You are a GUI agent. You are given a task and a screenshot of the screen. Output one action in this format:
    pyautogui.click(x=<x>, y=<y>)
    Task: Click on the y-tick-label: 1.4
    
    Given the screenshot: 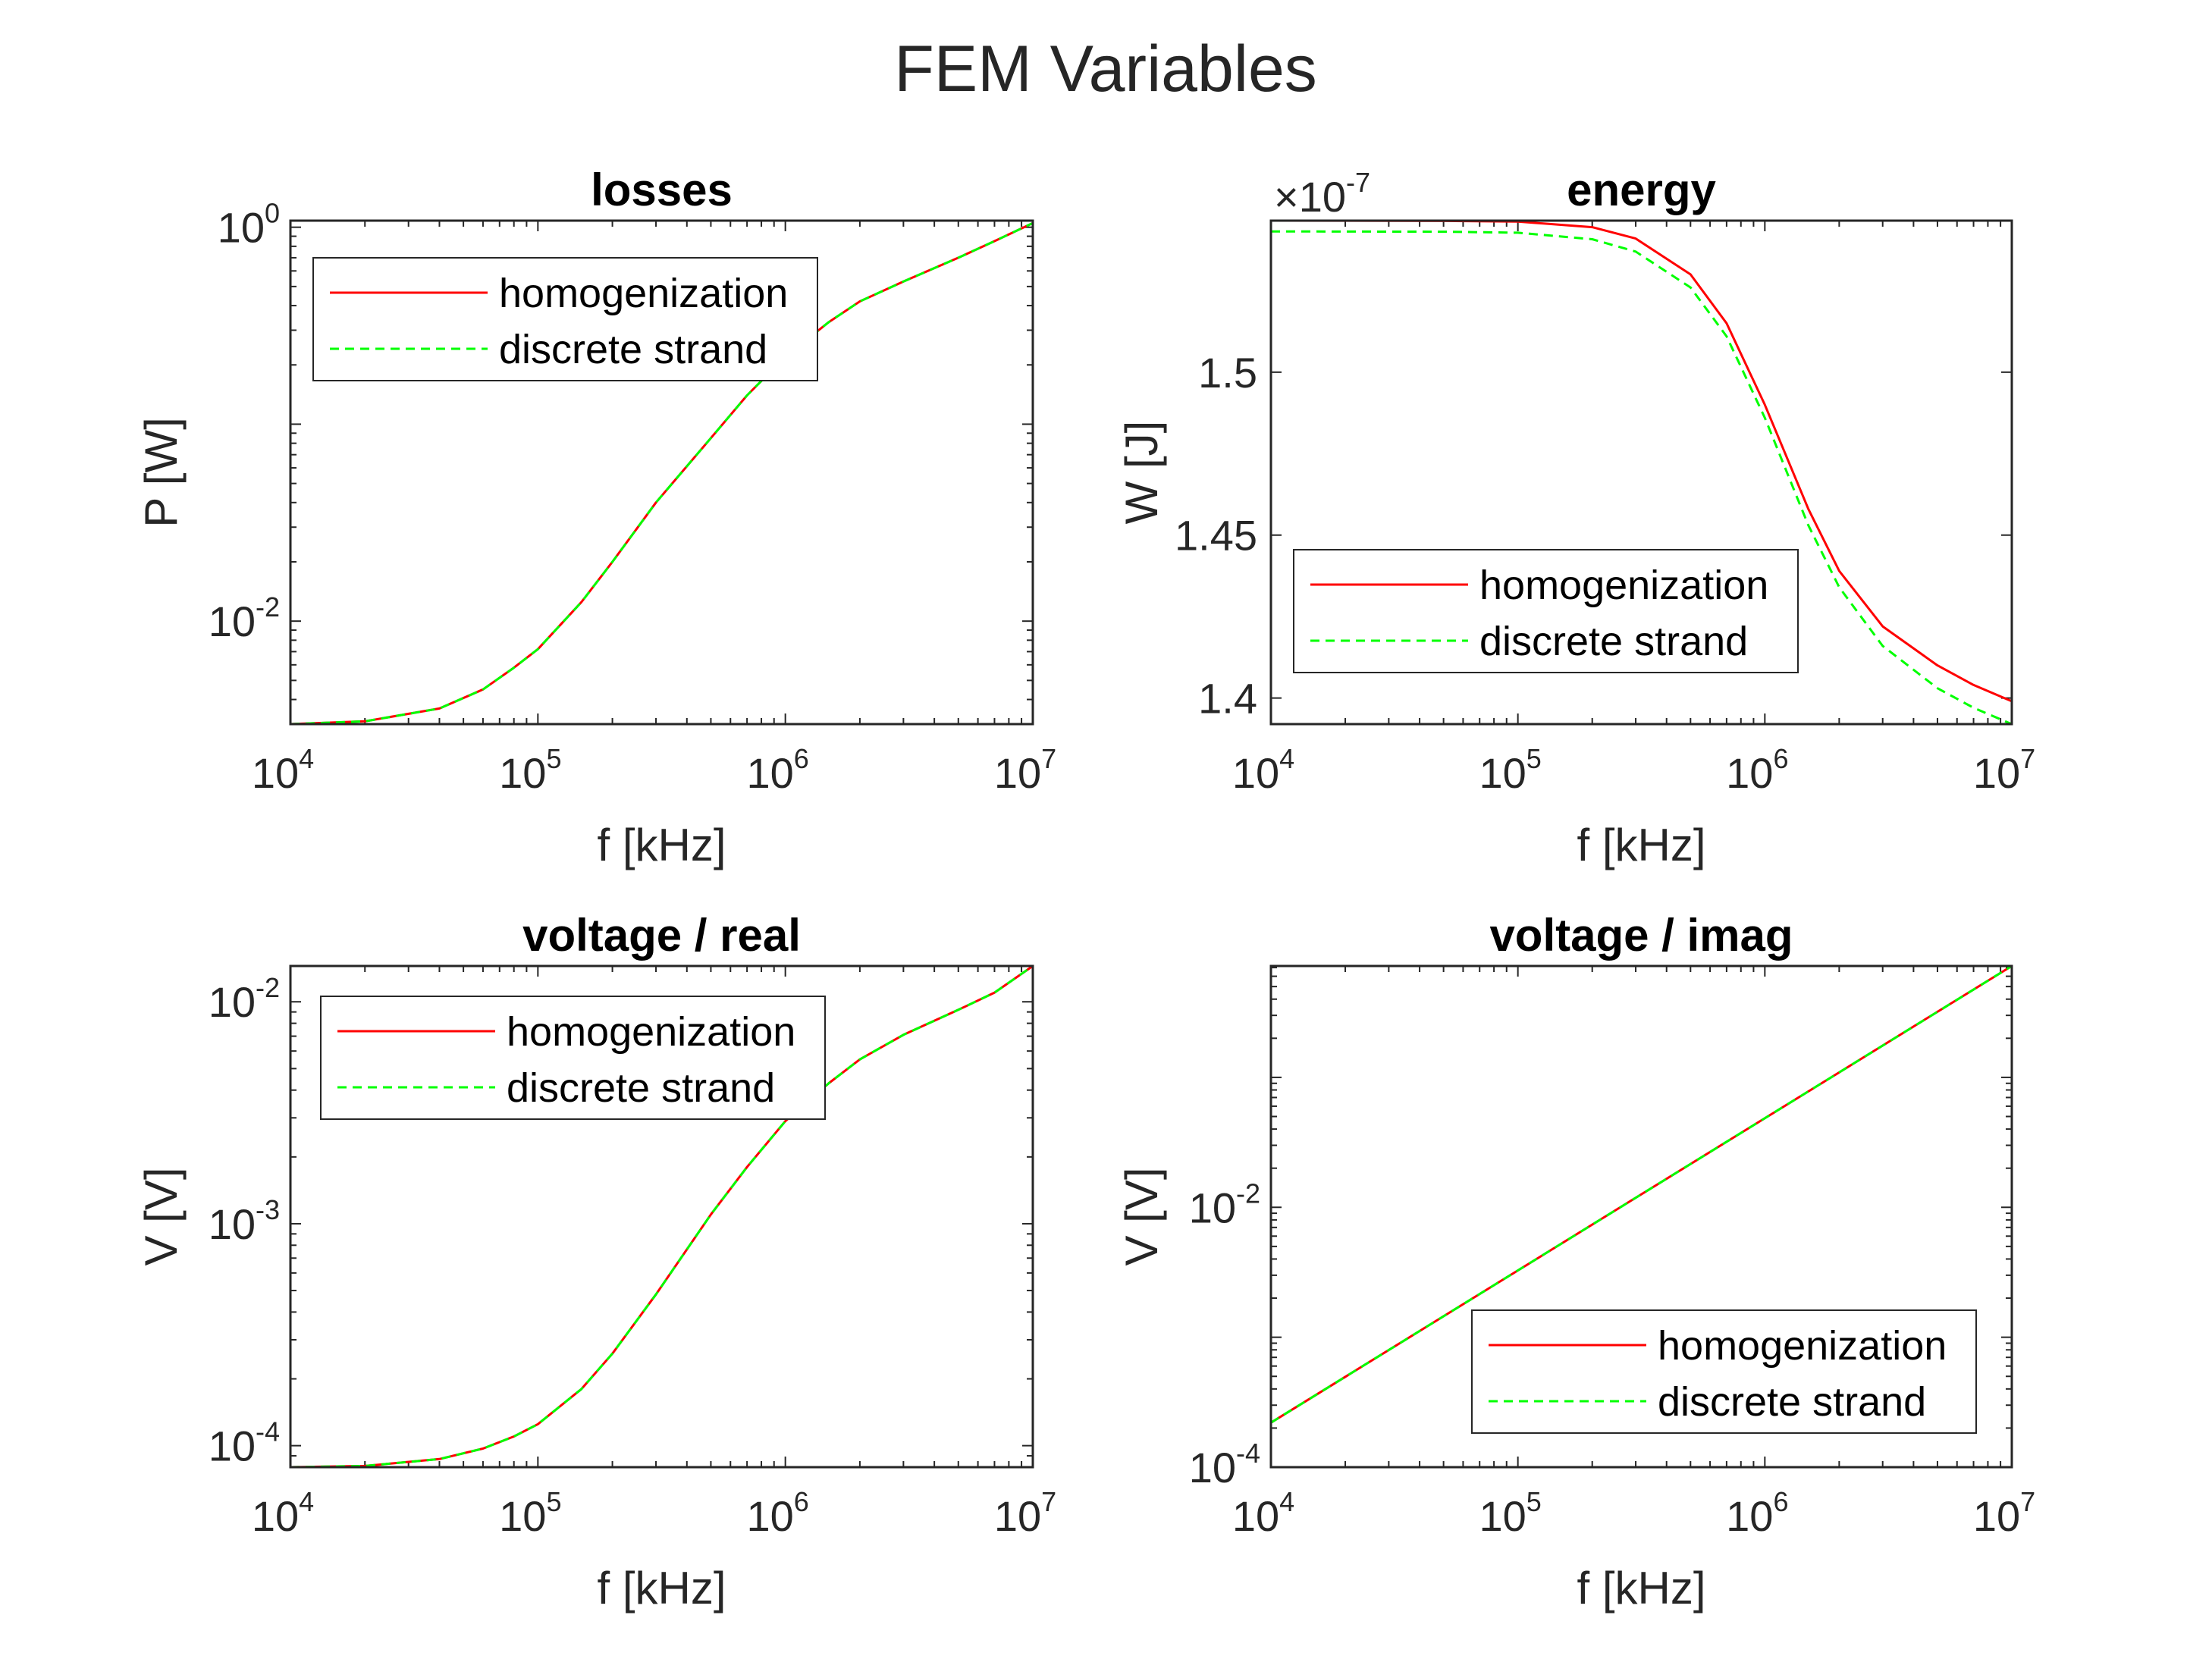 What is the action you would take?
    pyautogui.click(x=1227, y=699)
    